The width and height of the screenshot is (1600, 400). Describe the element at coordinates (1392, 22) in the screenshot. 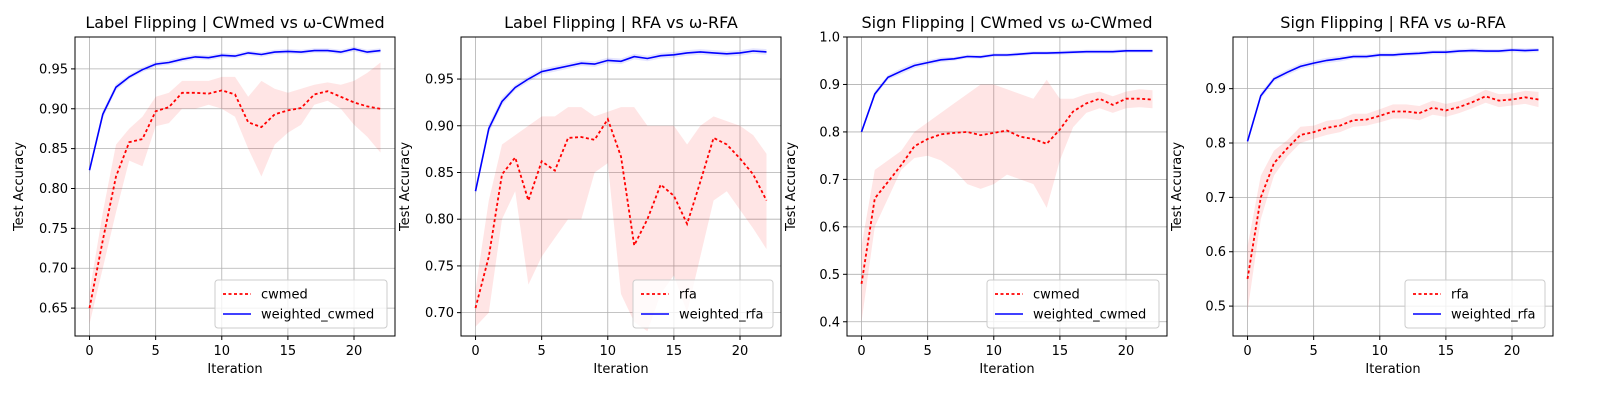

I see `chart-title: Sign Flipping | RFA vs ω-RFA` at that location.